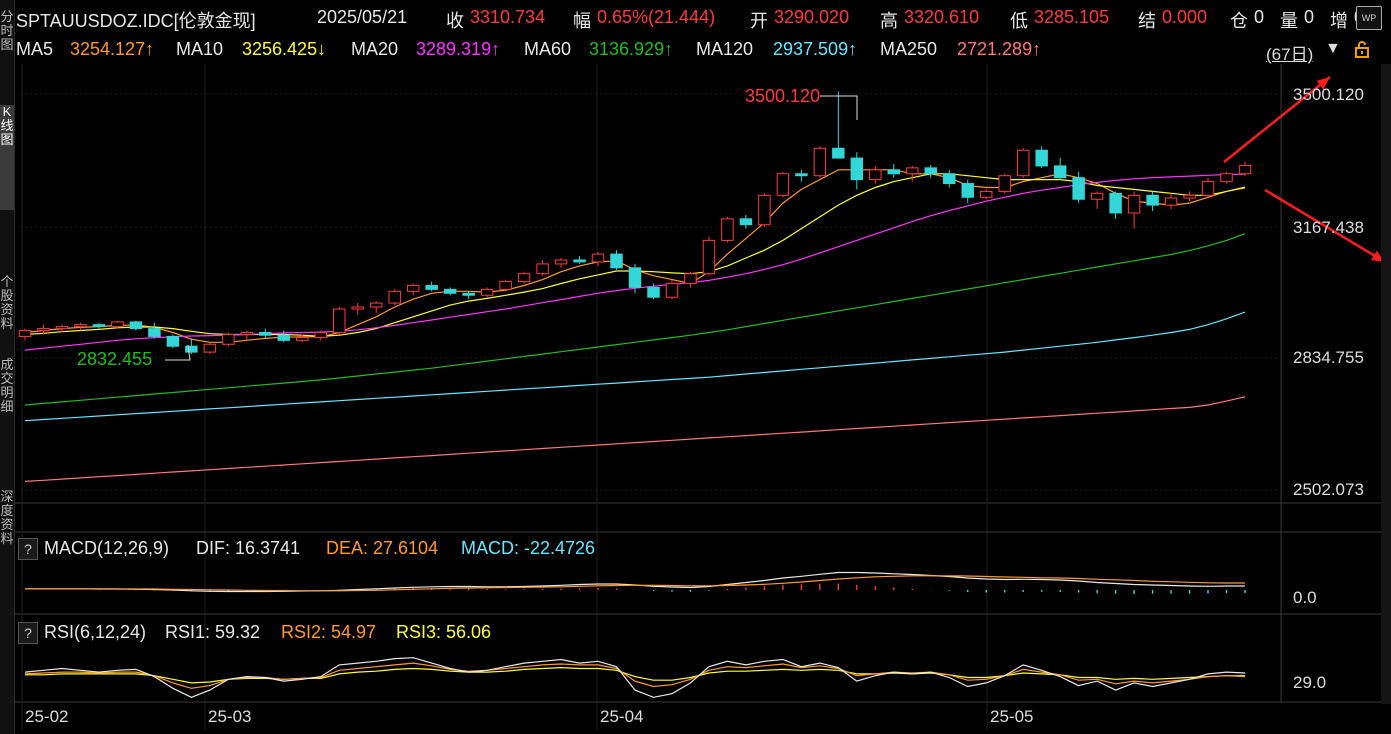  What do you see at coordinates (329, 632) in the screenshot?
I see `rsi2-value: RSI2: 54.97` at bounding box center [329, 632].